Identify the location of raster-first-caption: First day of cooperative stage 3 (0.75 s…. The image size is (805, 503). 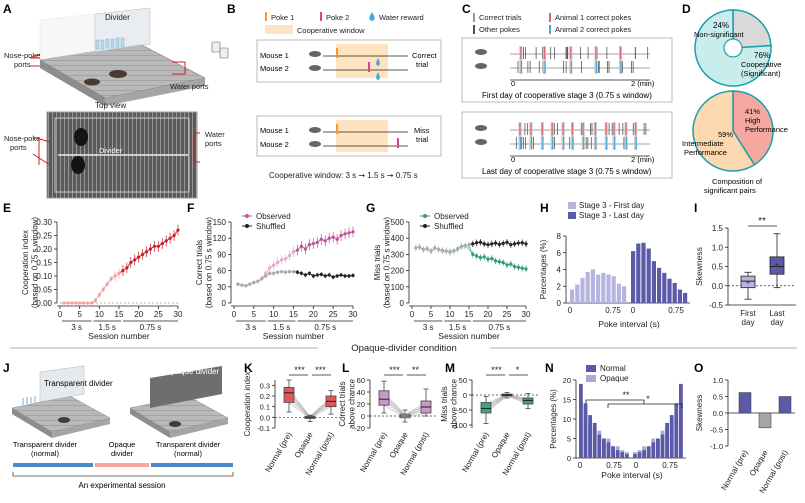
(567, 95).